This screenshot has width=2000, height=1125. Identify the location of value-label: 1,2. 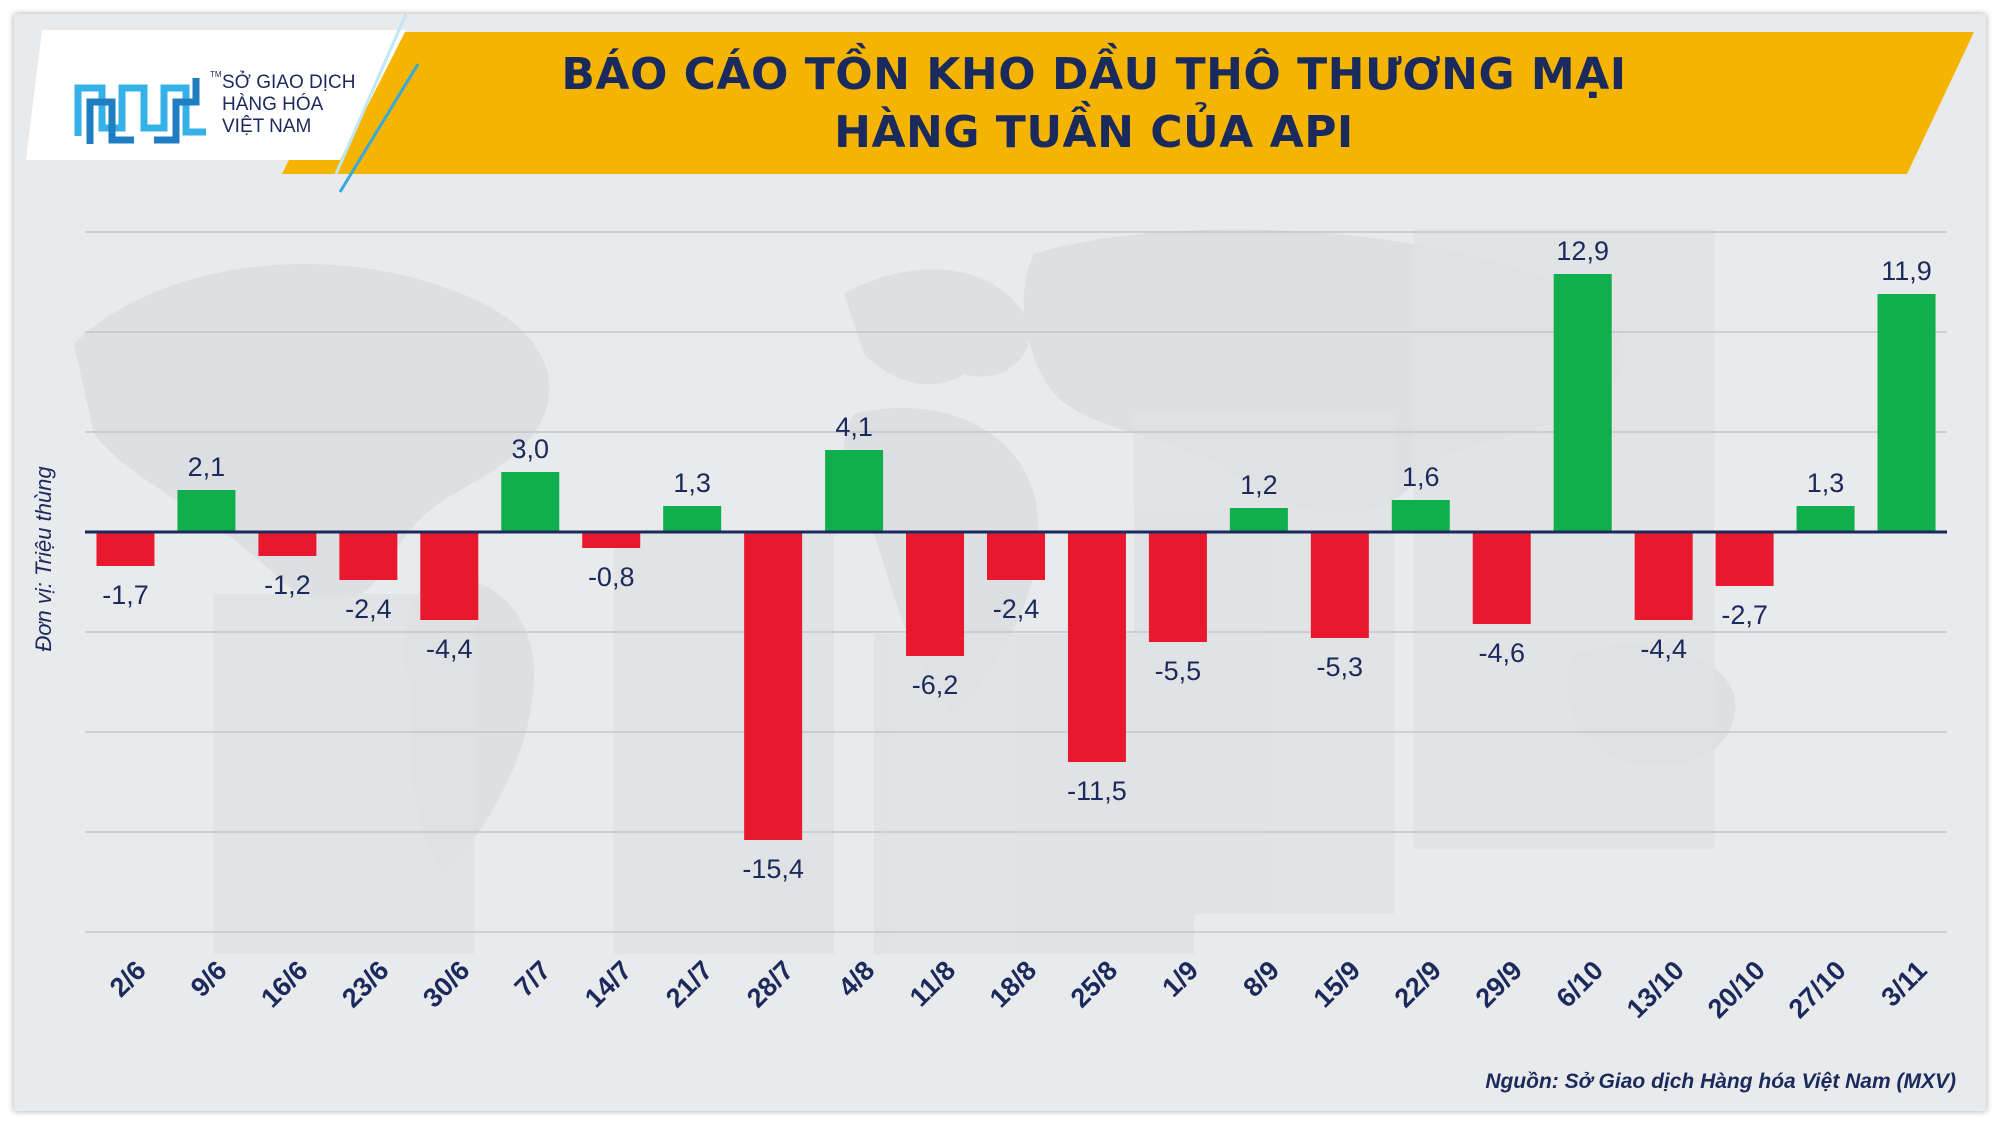
(1259, 485).